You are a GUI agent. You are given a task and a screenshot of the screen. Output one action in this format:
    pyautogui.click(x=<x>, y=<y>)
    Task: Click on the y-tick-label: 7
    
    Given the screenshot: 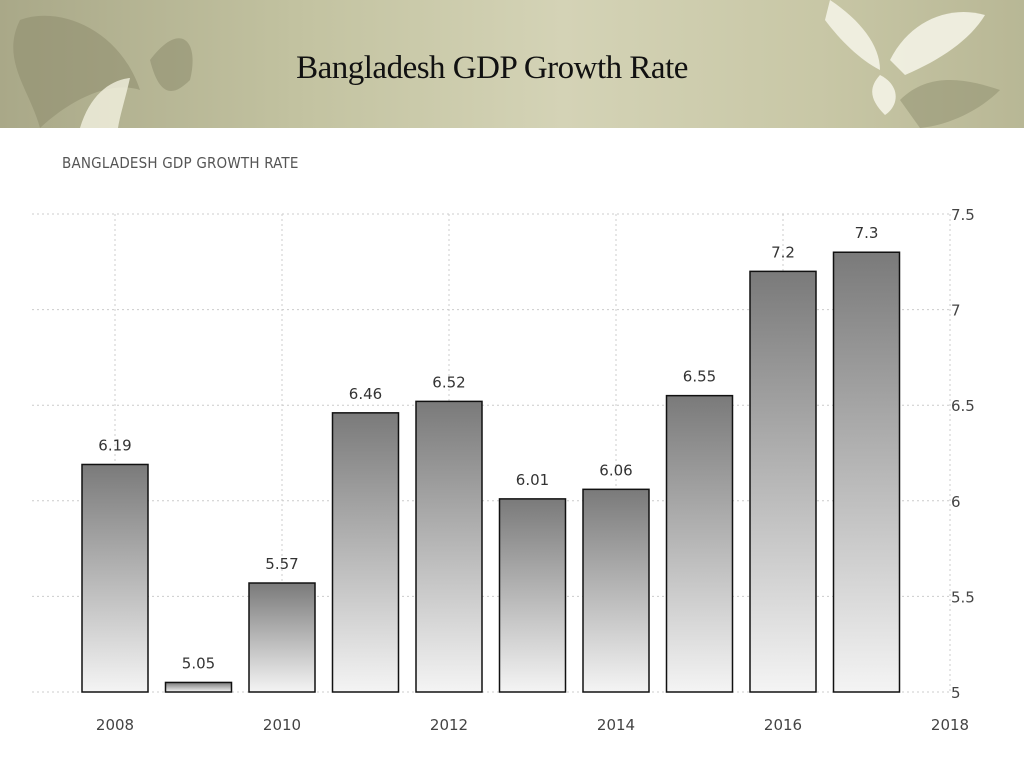 What is the action you would take?
    pyautogui.click(x=956, y=311)
    